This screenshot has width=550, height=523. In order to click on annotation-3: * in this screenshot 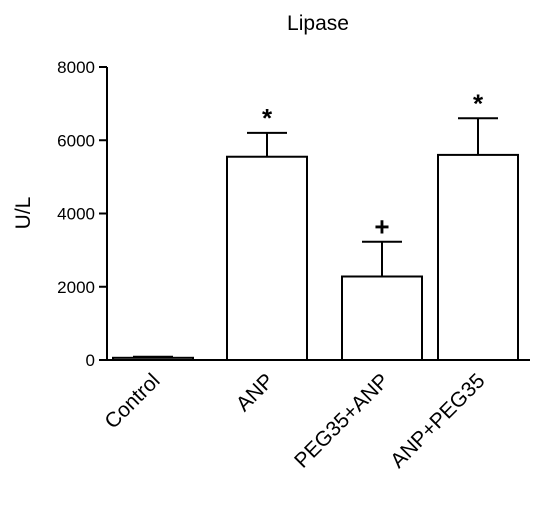, I will do `click(478, 103)`.